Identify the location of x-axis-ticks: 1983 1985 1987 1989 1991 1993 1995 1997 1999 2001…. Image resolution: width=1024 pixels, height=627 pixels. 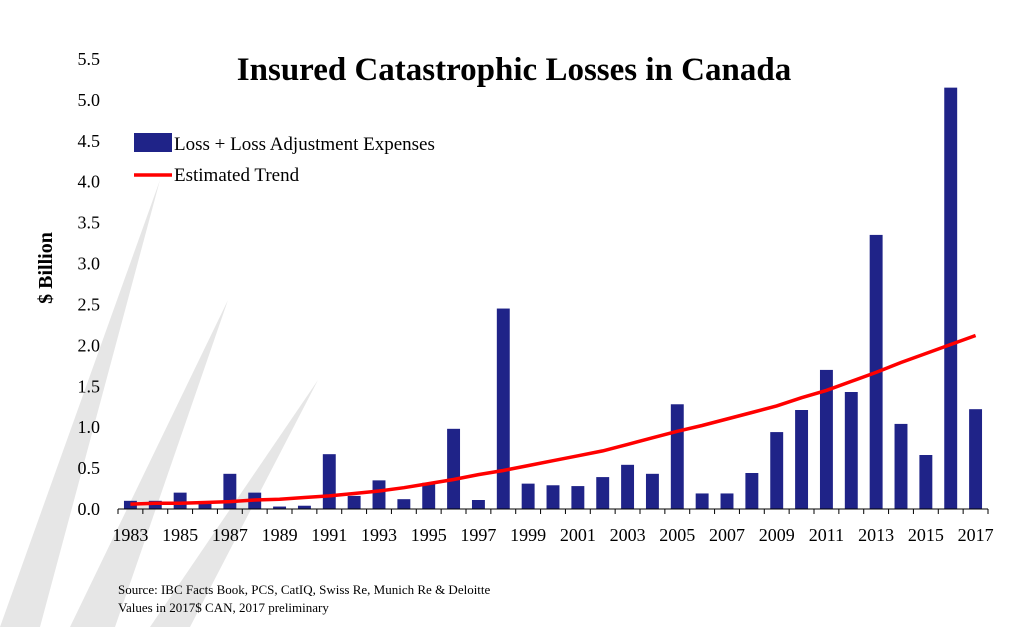
(553, 527).